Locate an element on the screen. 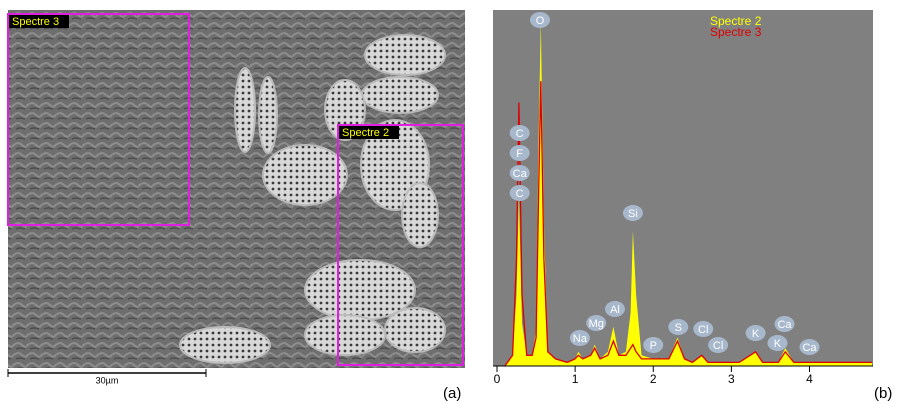 Image resolution: width=898 pixels, height=404 pixels. peak-label: P is located at coordinates (653, 346).